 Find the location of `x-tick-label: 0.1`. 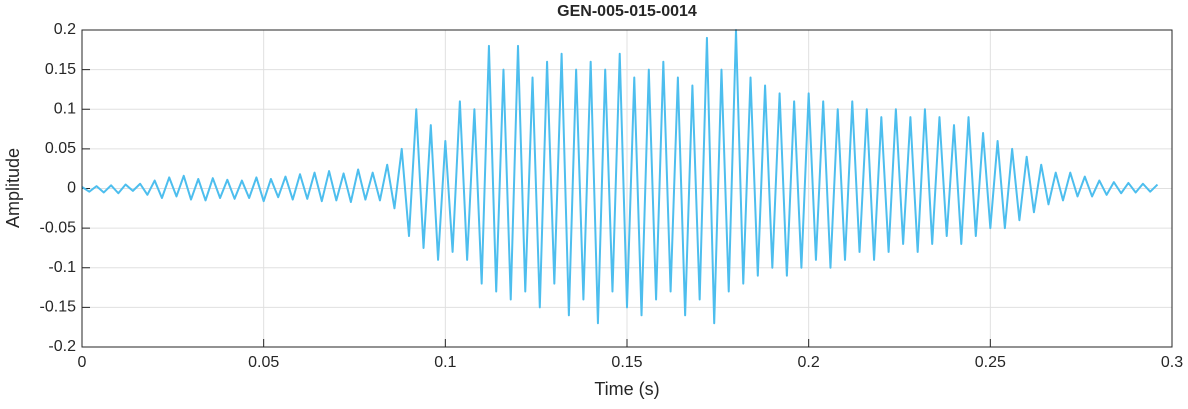

x-tick-label: 0.1 is located at coordinates (445, 362).